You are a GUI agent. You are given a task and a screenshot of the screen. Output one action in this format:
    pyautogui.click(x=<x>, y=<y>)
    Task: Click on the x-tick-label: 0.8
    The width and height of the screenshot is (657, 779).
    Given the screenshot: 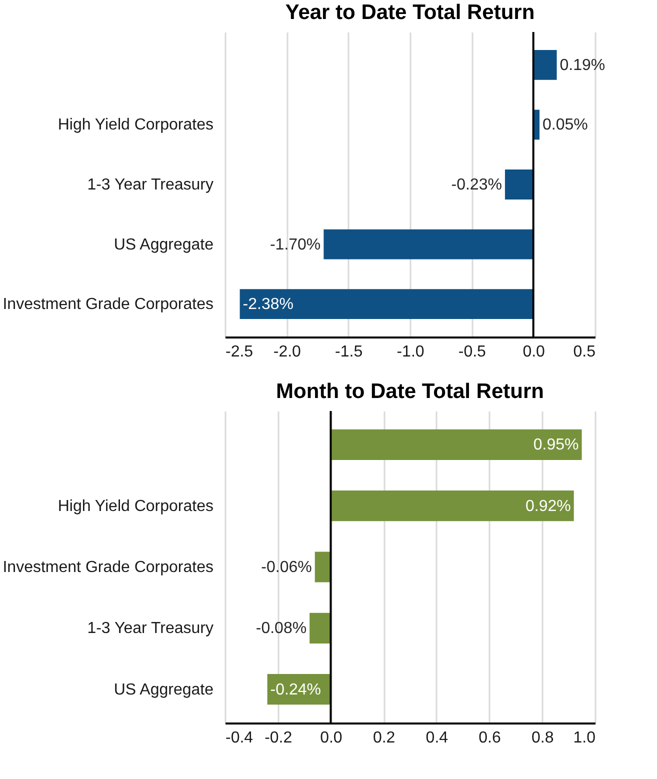 What is the action you would take?
    pyautogui.click(x=543, y=738)
    